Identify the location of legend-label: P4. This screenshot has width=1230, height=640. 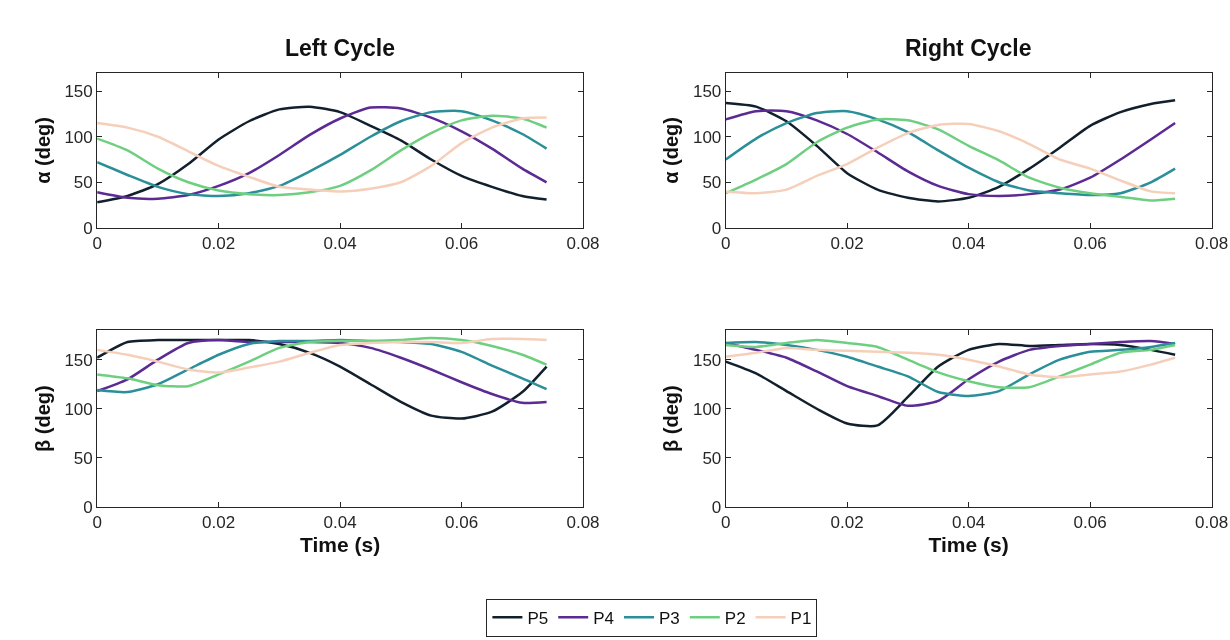
(603, 618).